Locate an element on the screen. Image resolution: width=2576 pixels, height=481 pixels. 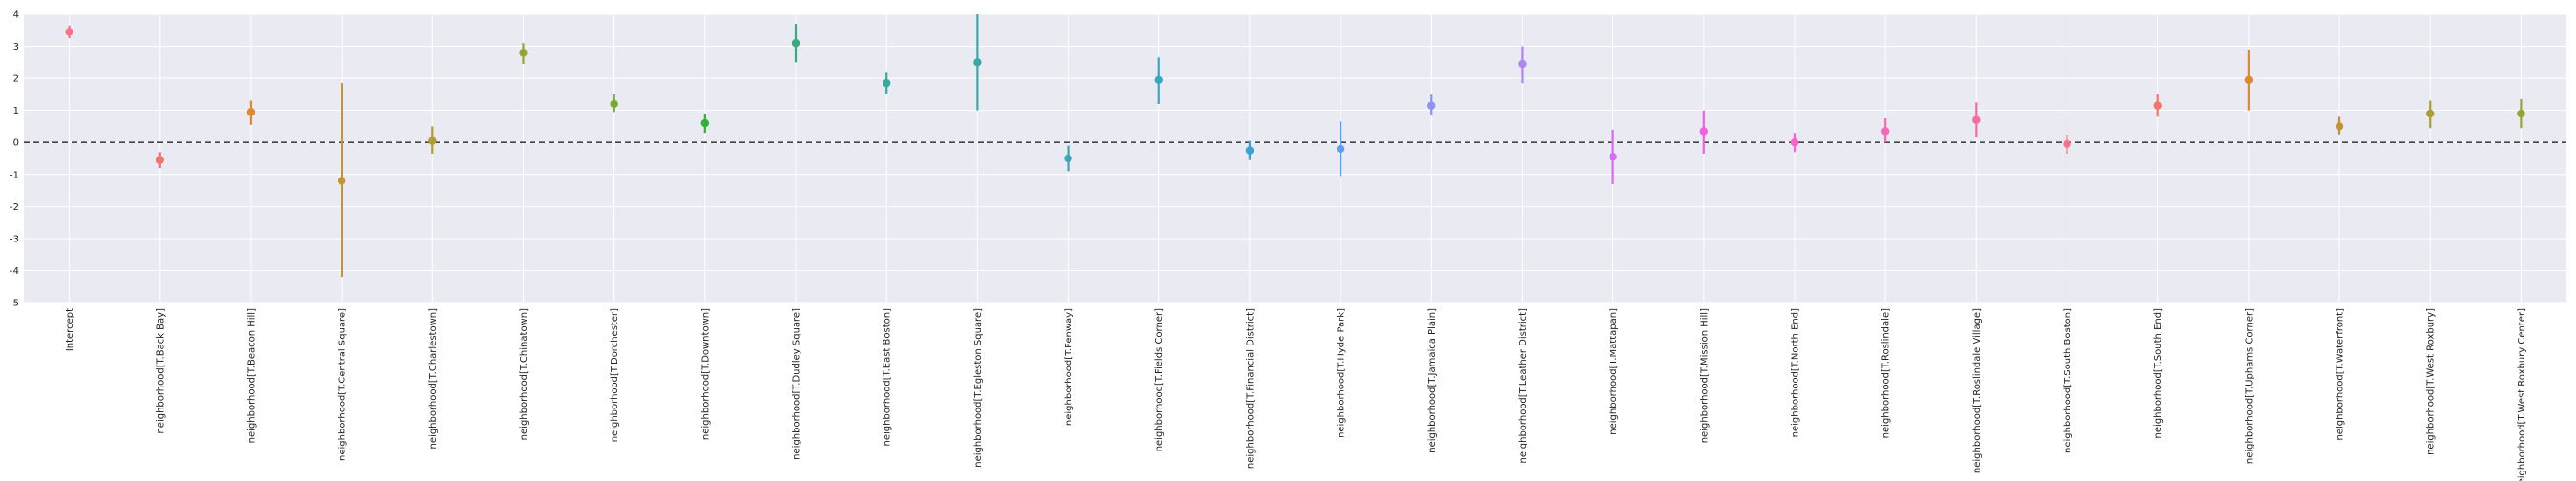
x-tick-label: neighborhood[T.Financial District] is located at coordinates (1250, 389).